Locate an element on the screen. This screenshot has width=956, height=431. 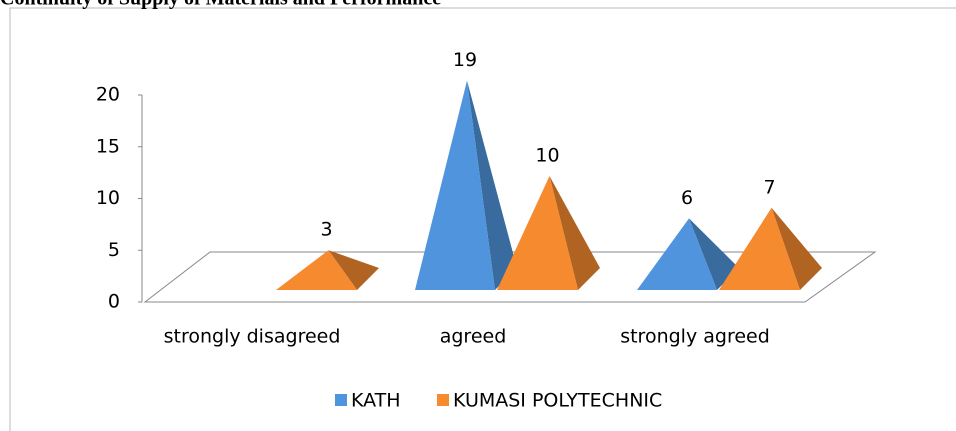
data-label: 10 is located at coordinates (547, 156).